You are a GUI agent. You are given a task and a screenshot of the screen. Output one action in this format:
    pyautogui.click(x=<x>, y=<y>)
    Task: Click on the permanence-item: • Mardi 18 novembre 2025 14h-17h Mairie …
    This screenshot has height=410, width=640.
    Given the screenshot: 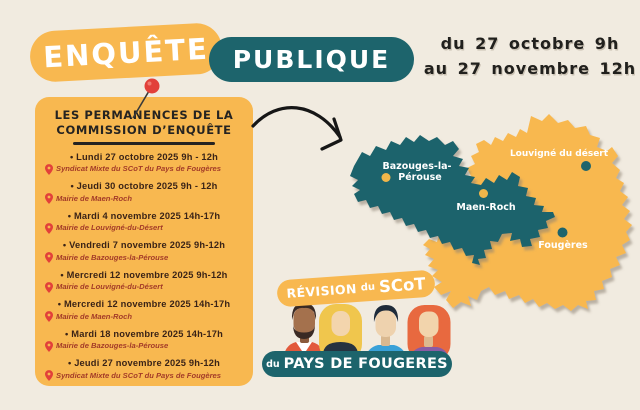 What is the action you would take?
    pyautogui.click(x=144, y=340)
    